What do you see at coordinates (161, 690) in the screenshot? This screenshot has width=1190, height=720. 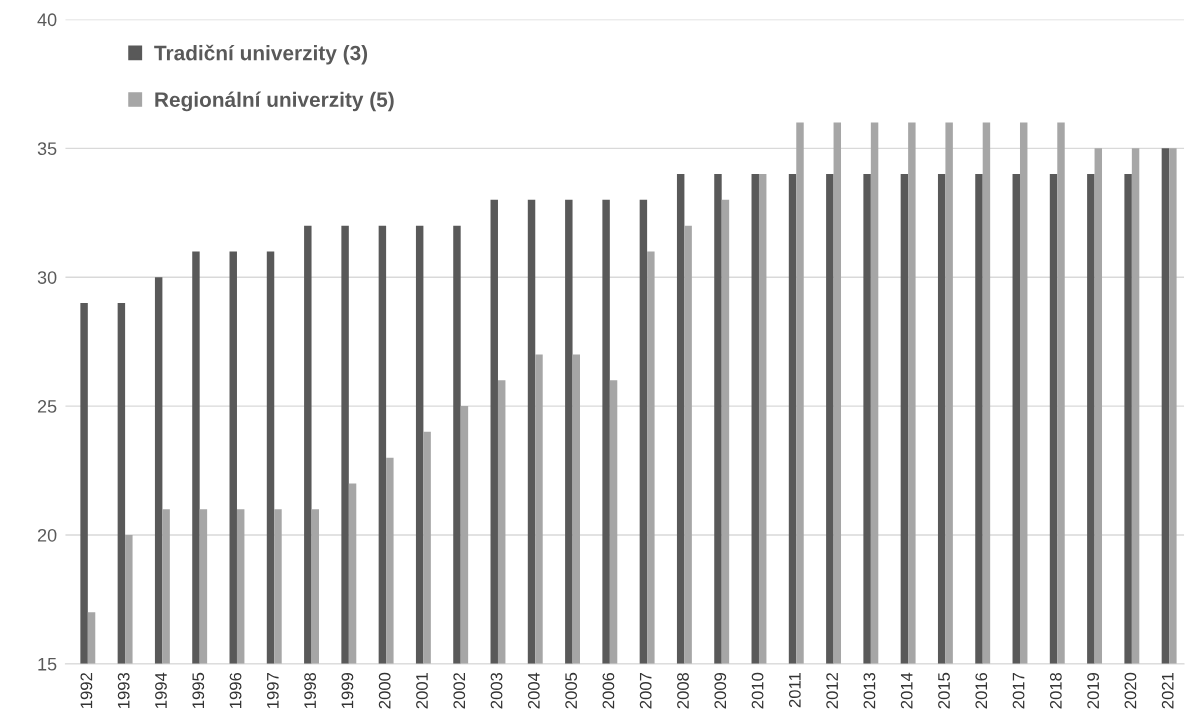 I see `x-tick-label: 1994` at bounding box center [161, 690].